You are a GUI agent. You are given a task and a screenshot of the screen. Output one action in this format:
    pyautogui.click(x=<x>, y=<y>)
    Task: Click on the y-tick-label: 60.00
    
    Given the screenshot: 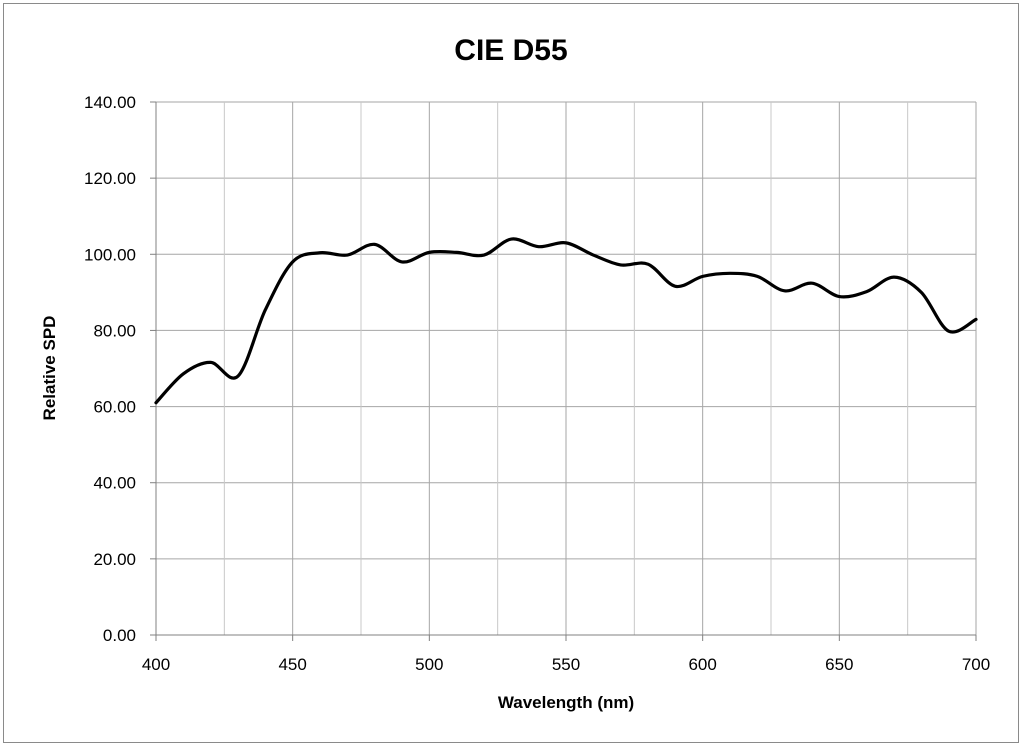 What is the action you would take?
    pyautogui.click(x=114, y=407)
    